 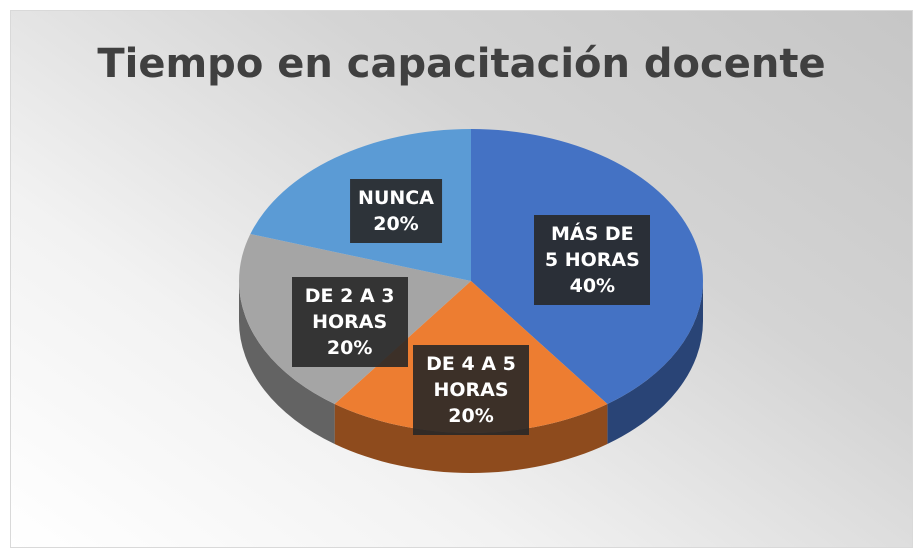 I want to click on data-label: MÁS DE 5 HORAS 40%, so click(x=592, y=260).